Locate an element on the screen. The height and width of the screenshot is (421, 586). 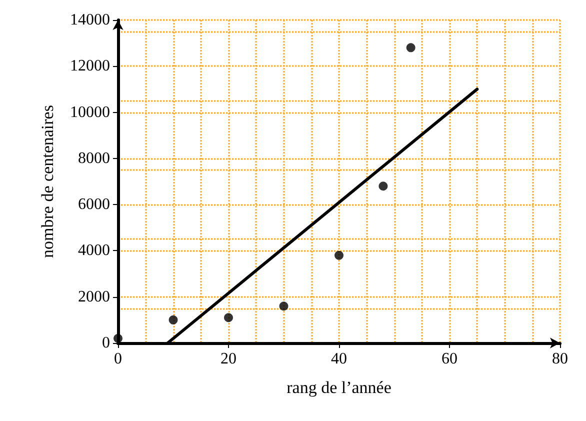
y-tick-label: 12000 is located at coordinates (90, 66).